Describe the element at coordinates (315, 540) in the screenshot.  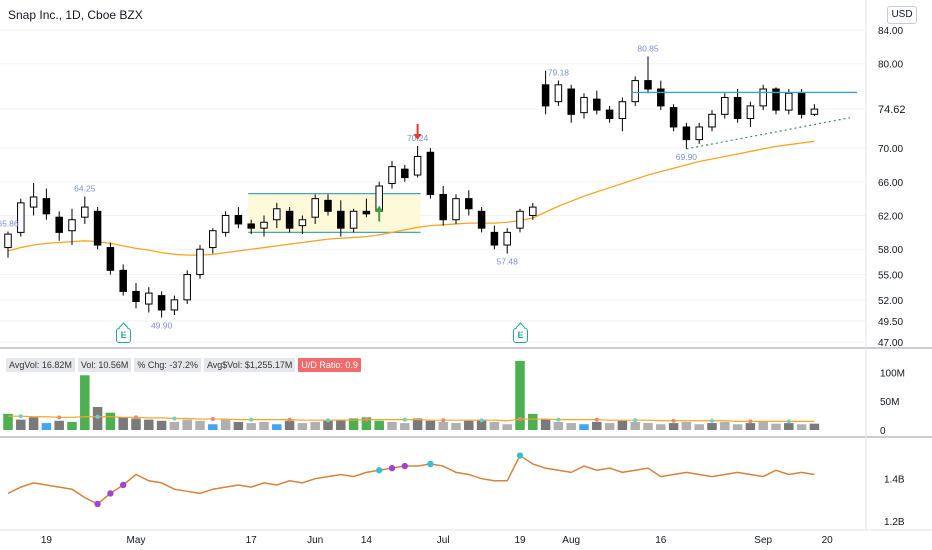
I see `time-tick-label: Jun` at that location.